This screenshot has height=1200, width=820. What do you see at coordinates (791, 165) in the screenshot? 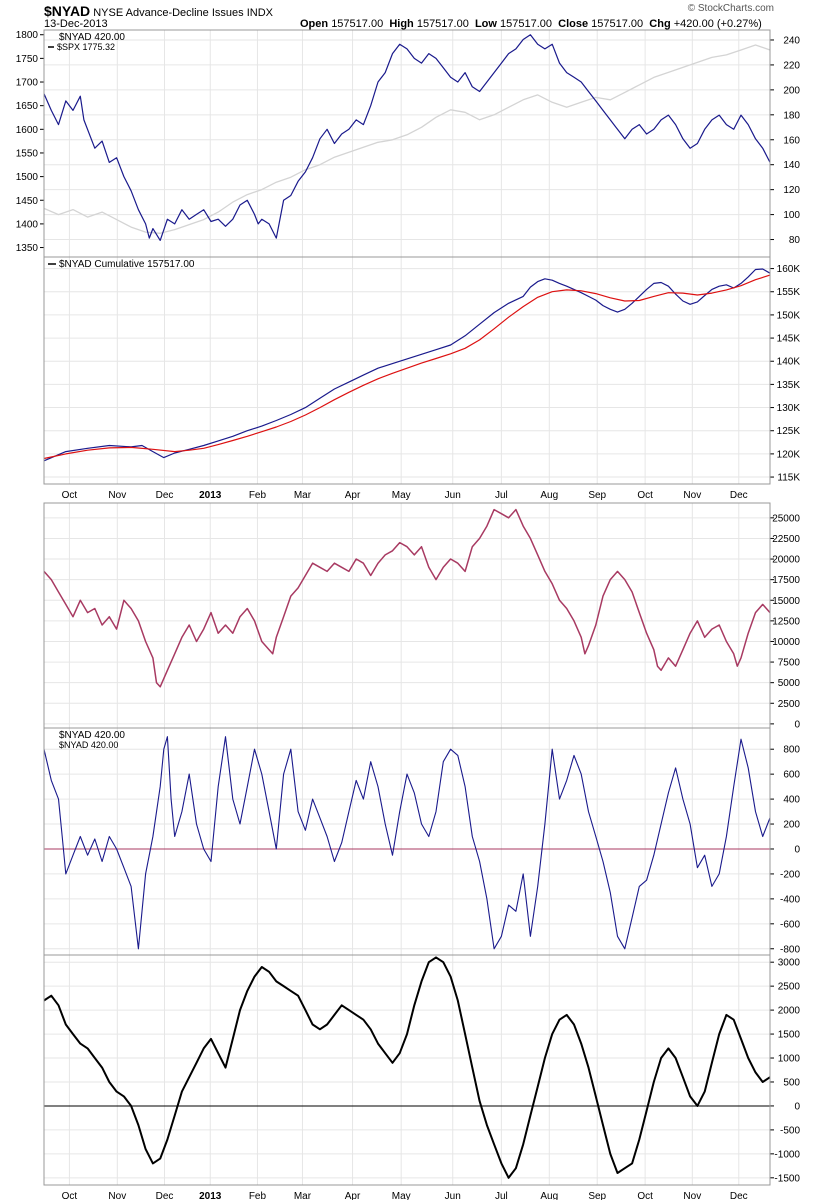
I see `y-tick-label: 140` at bounding box center [791, 165].